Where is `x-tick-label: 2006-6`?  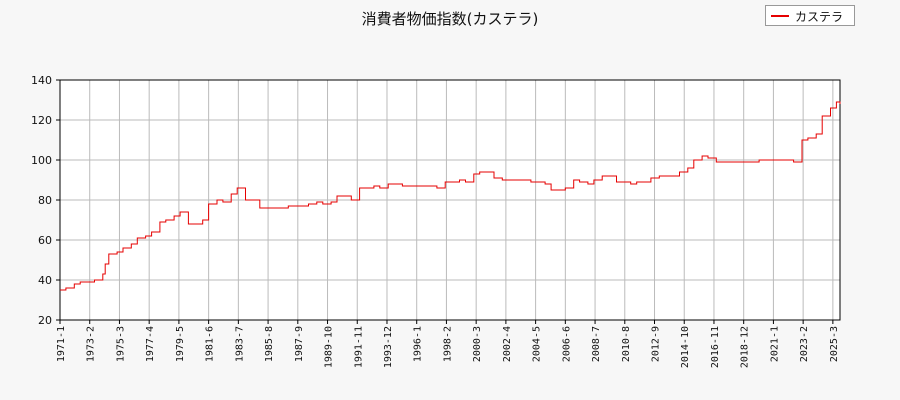
x-tick-label: 2006-6 is located at coordinates (566, 344).